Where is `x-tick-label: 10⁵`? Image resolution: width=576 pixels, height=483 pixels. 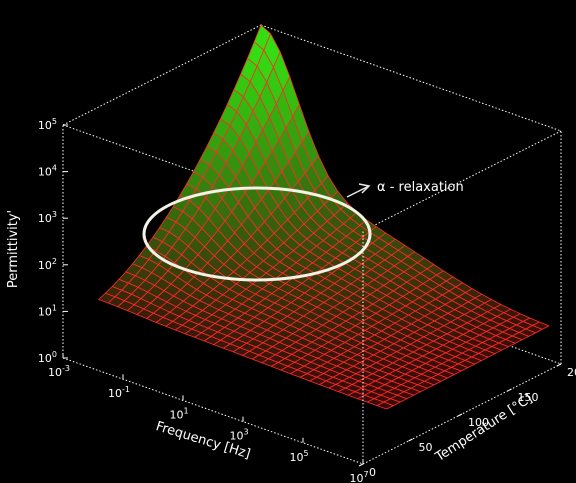
x-tick-label: 10⁵ is located at coordinates (298, 456).